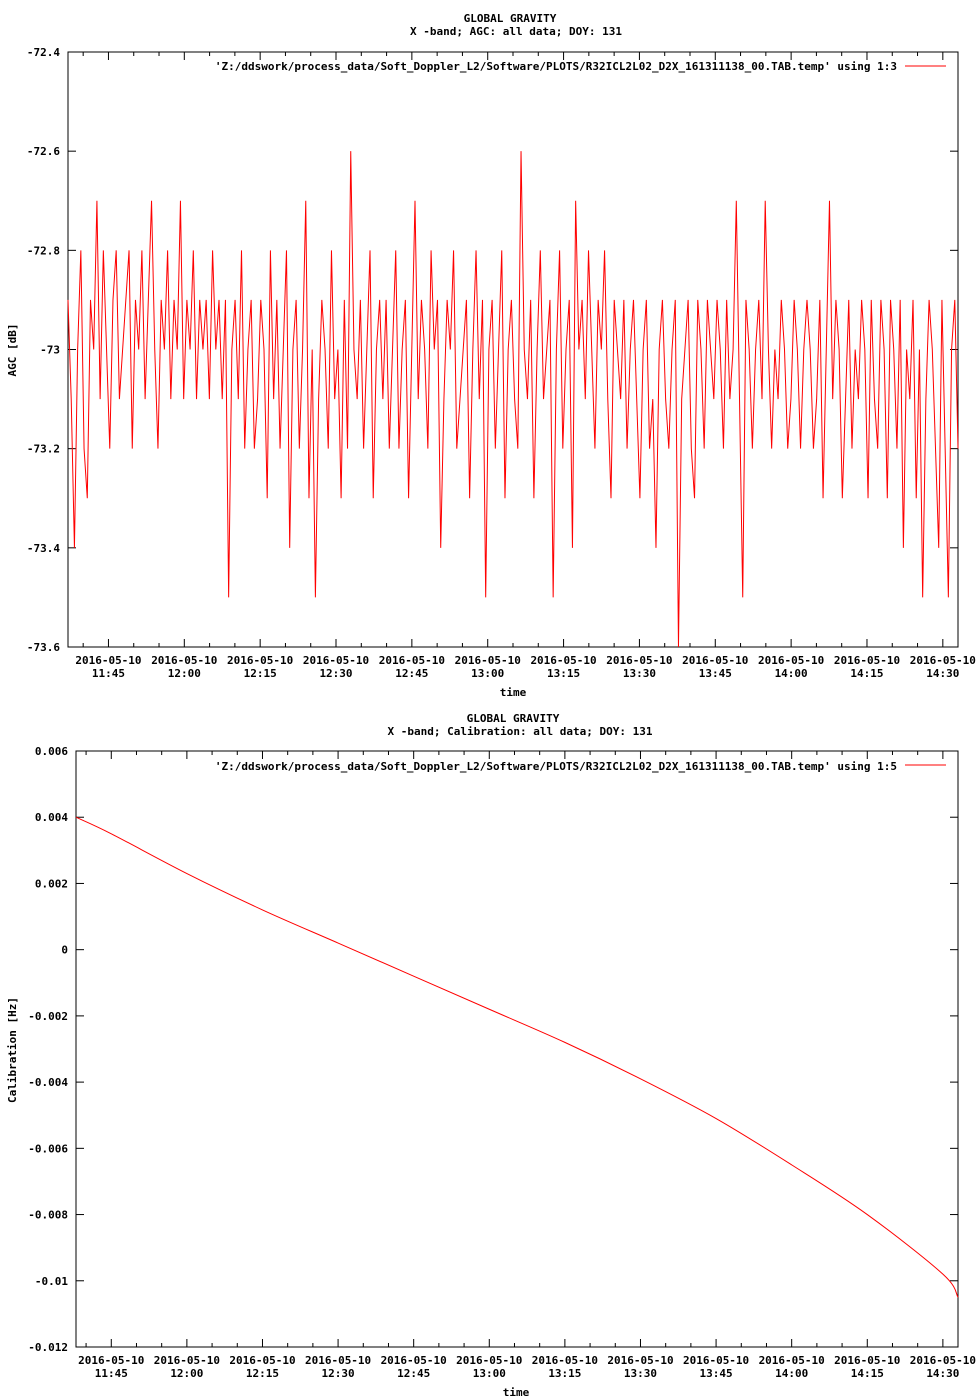 The height and width of the screenshot is (1400, 980). What do you see at coordinates (791, 1373) in the screenshot?
I see `calibration-x-tick-time: 14:00` at bounding box center [791, 1373].